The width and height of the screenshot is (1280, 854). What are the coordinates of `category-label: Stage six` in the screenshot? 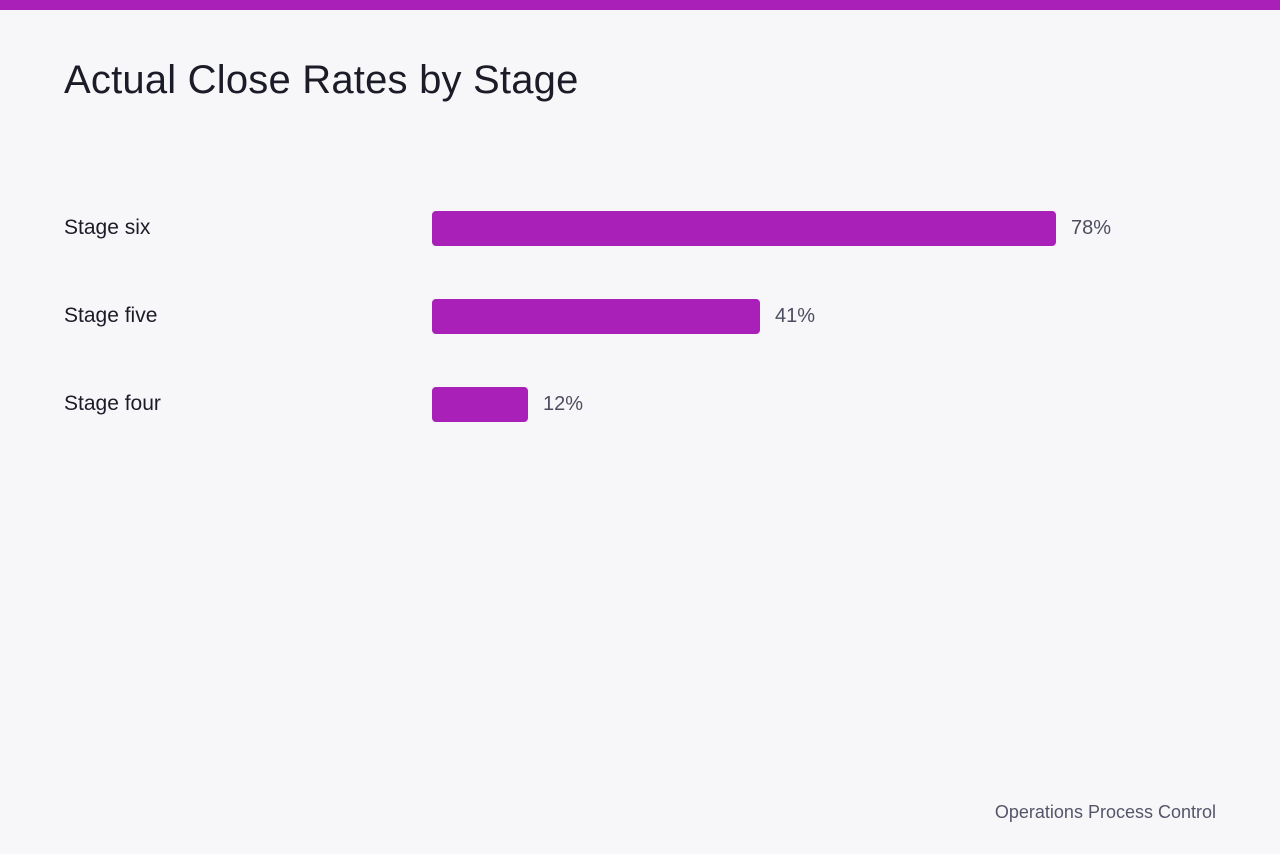 It's located at (107, 227).